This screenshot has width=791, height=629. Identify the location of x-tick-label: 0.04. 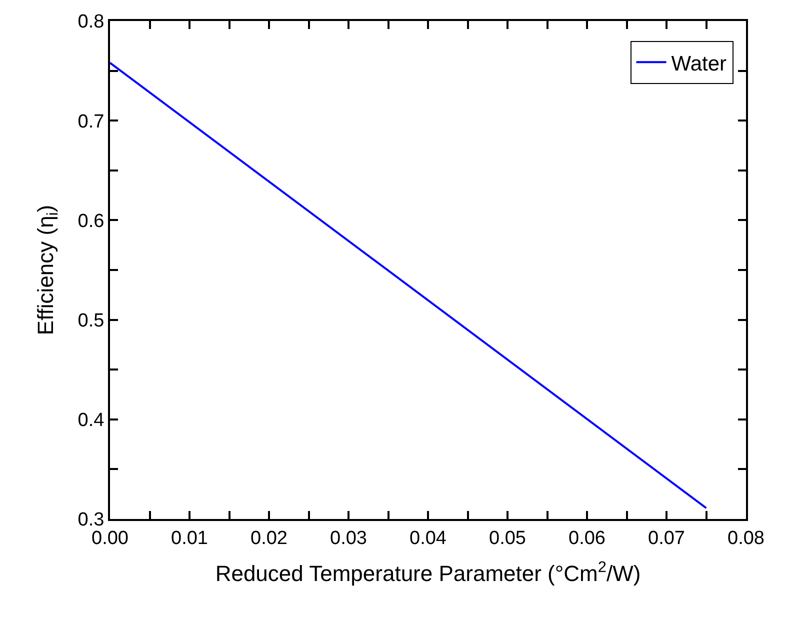
(428, 538).